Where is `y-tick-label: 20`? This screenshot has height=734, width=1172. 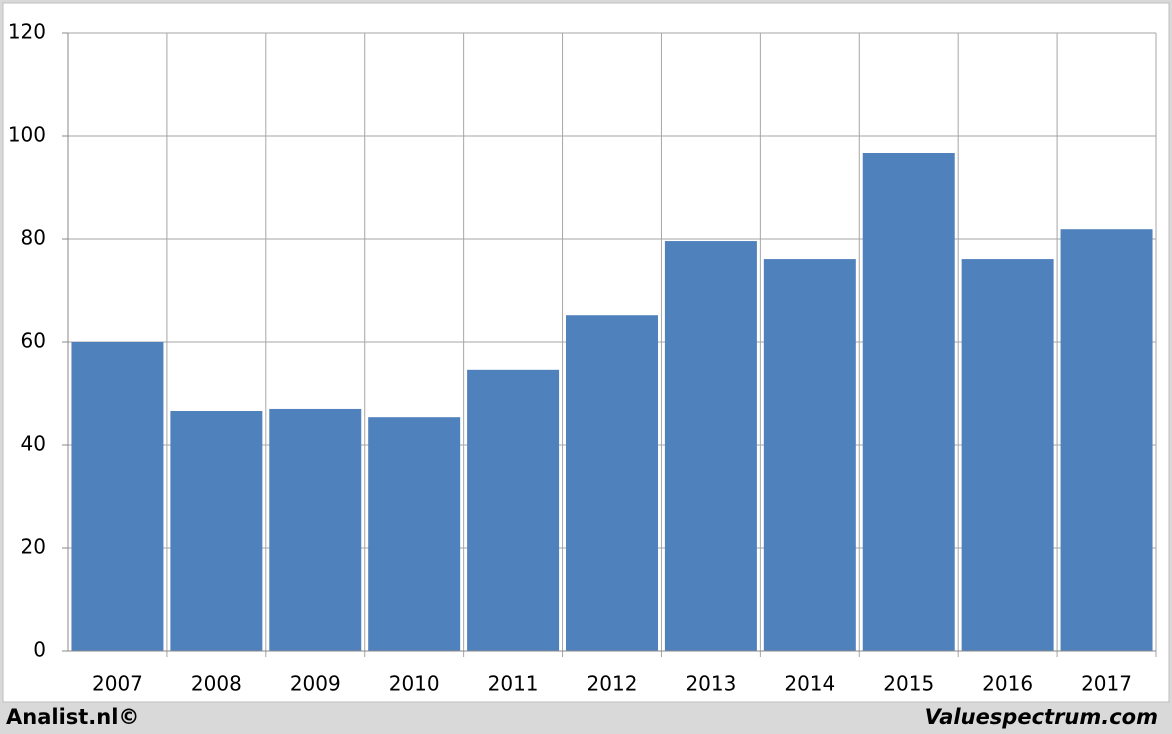 y-tick-label: 20 is located at coordinates (33, 547).